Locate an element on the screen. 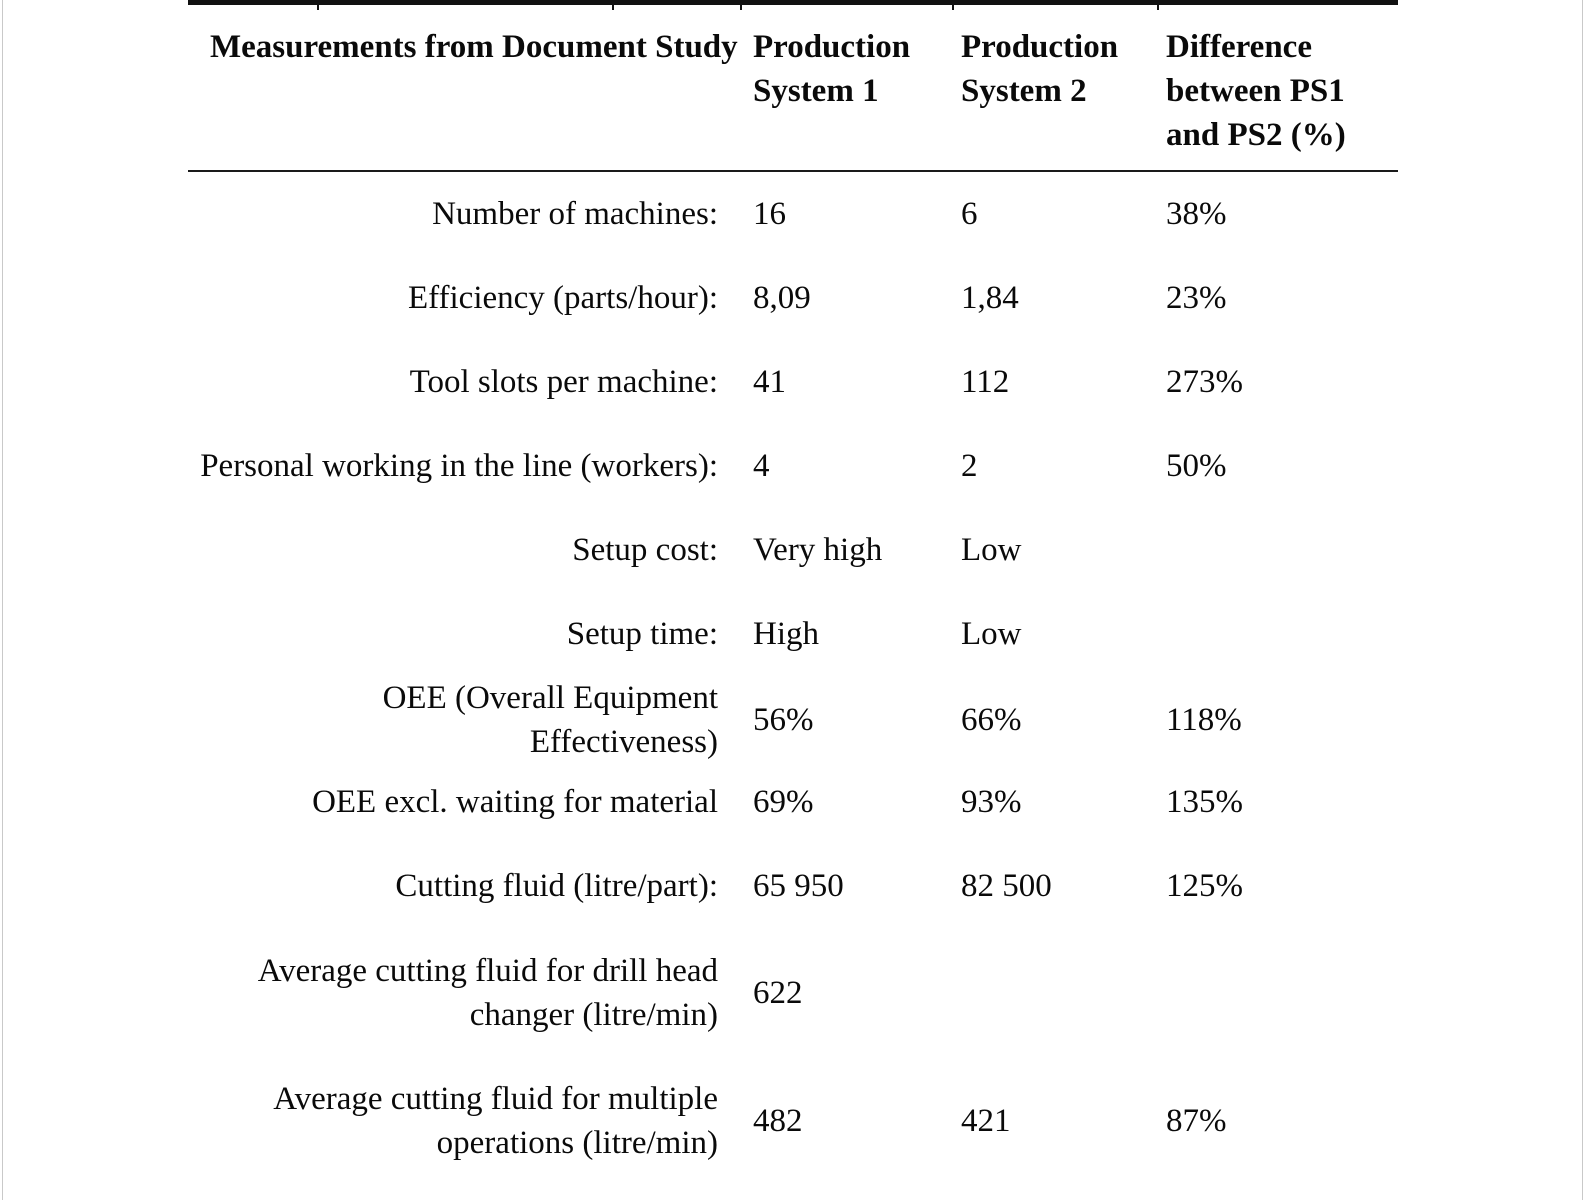 The image size is (1586, 1200). column-header-ps2: Production System 2 is located at coordinates (1040, 69).